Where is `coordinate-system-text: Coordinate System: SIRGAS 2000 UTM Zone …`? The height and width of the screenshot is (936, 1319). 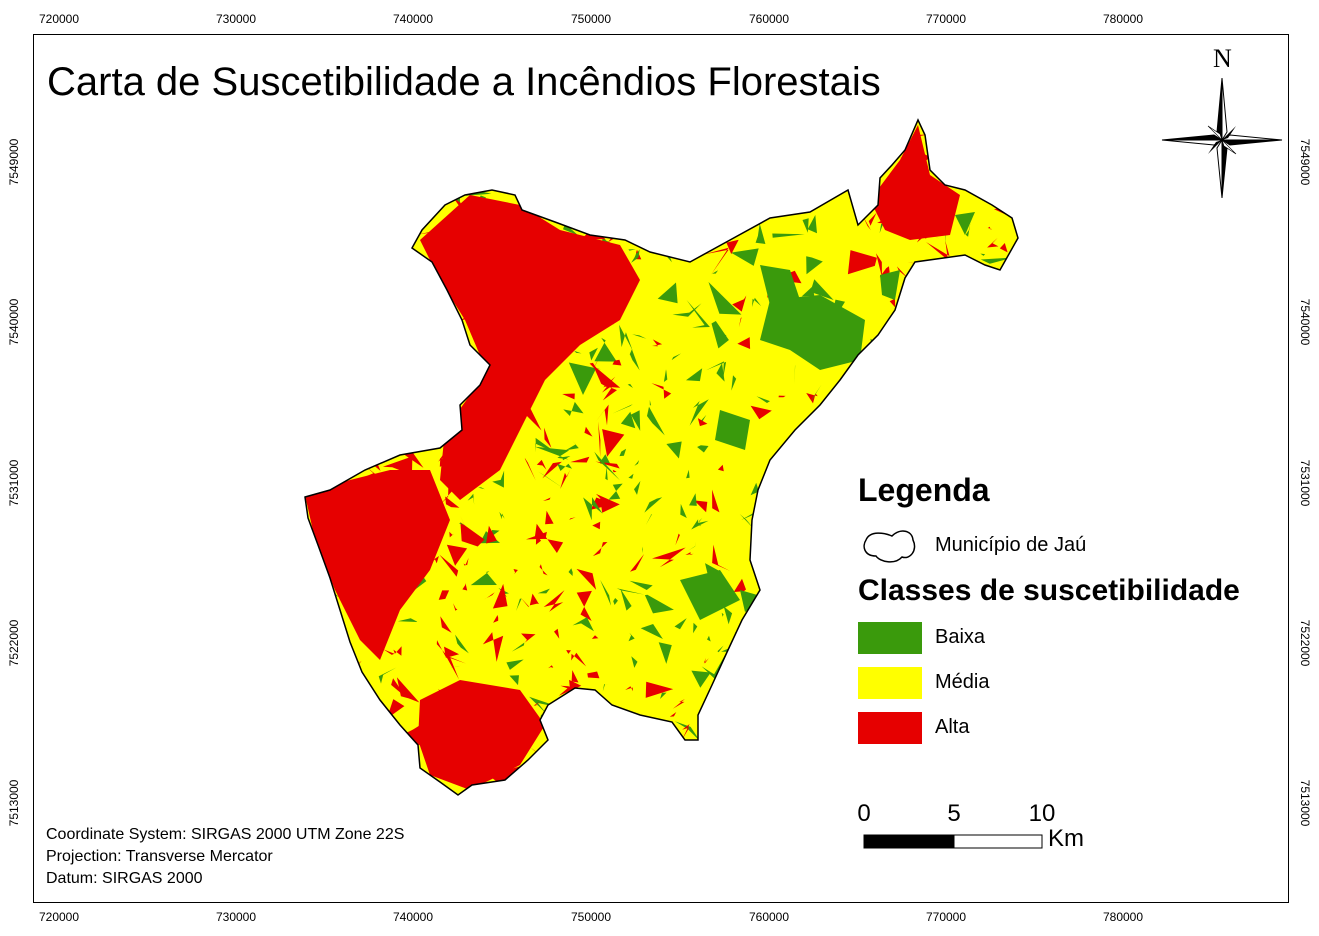 coordinate-system-text: Coordinate System: SIRGAS 2000 UTM Zone … is located at coordinates (225, 834).